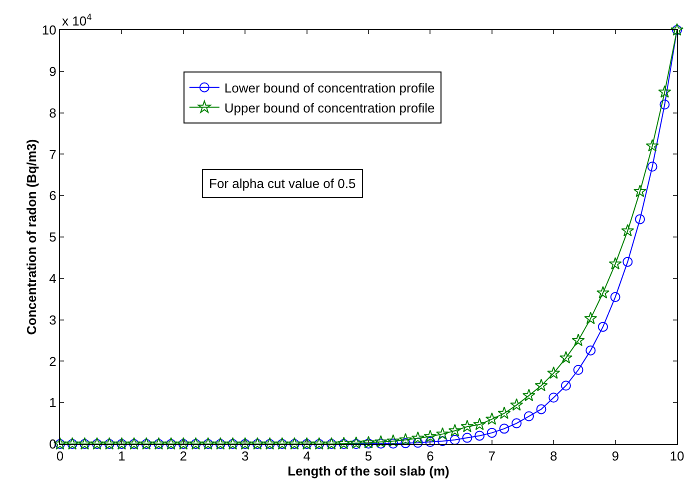  What do you see at coordinates (368, 456) in the screenshot?
I see `x-tick-label: 5` at bounding box center [368, 456].